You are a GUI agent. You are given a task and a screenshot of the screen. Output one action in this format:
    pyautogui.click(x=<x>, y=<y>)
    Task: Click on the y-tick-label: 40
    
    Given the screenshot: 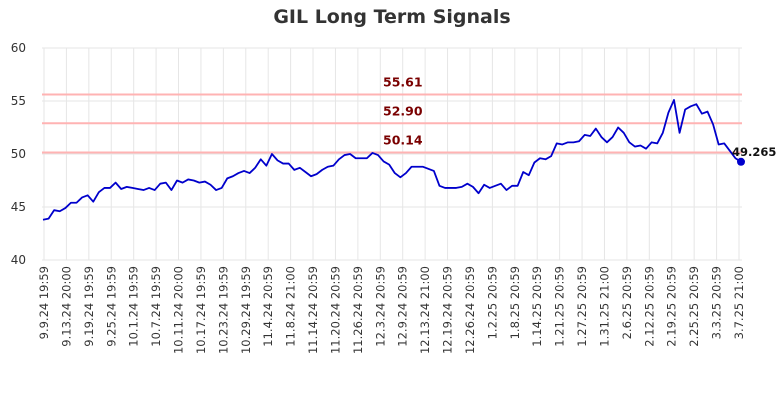 What is the action you would take?
    pyautogui.click(x=18, y=260)
    